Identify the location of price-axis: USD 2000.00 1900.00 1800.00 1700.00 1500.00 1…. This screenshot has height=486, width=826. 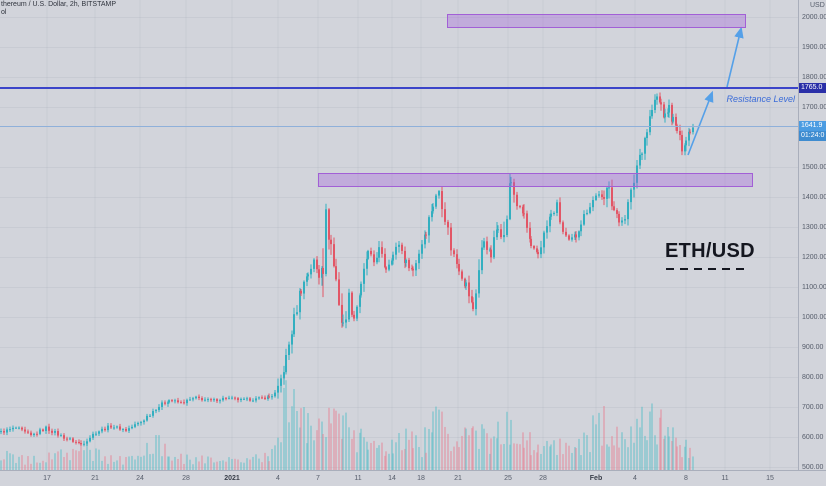
(812, 235).